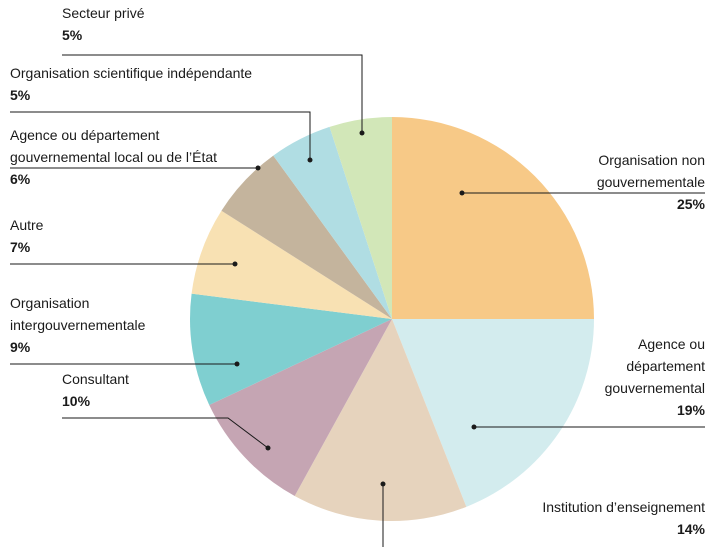  I want to click on label-line: Organisation scientifique indépendante, so click(131, 73).